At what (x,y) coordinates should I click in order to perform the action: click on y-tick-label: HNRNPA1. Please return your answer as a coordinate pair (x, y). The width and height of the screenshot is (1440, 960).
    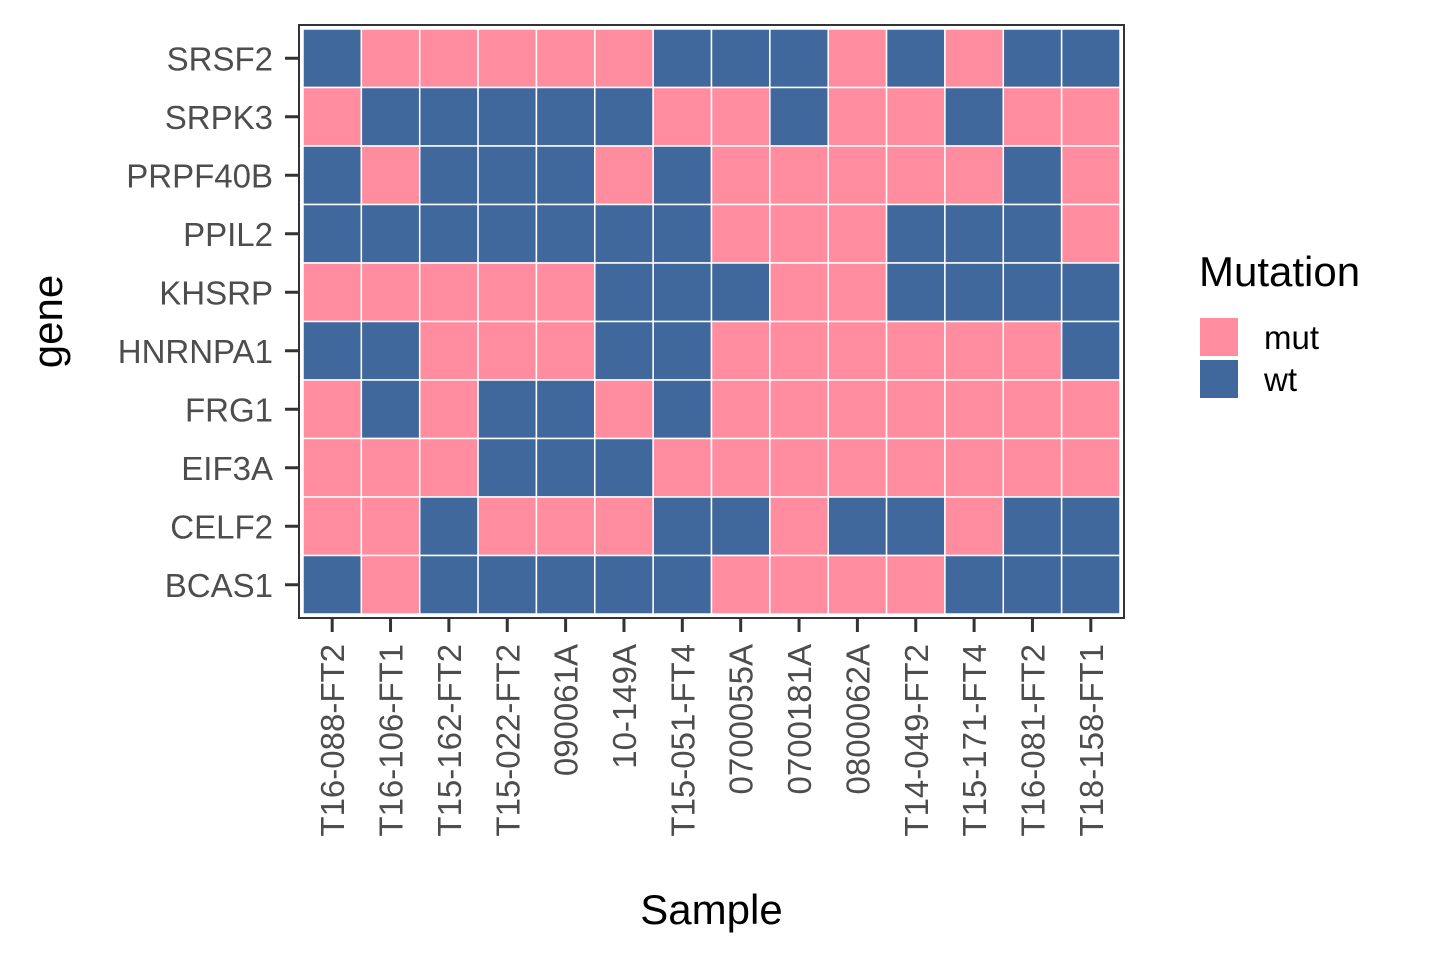
    Looking at the image, I should click on (195, 351).